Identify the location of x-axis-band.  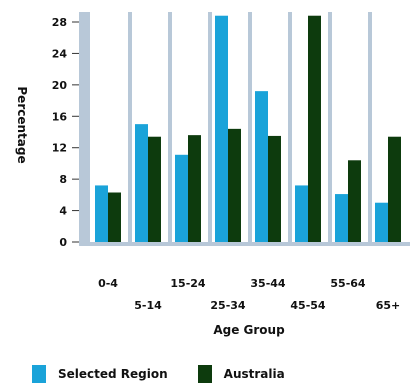
(244, 244).